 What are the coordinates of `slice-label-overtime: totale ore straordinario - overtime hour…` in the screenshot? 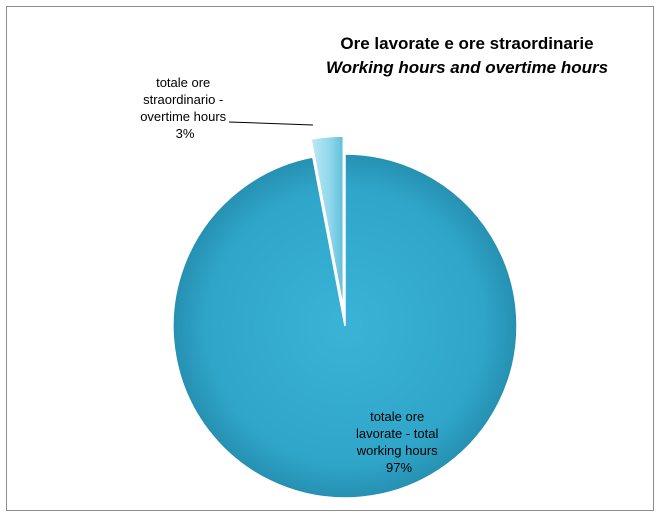 It's located at (185, 108).